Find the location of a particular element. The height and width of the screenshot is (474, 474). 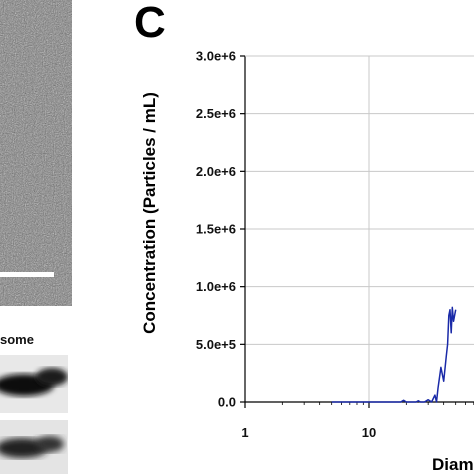

y-tick-labels: 0.0 5.0e+5 1.0e+6 1.5e+6 2.0e+6 2.5e+6 3.0e+6 is located at coordinates (216, 229).